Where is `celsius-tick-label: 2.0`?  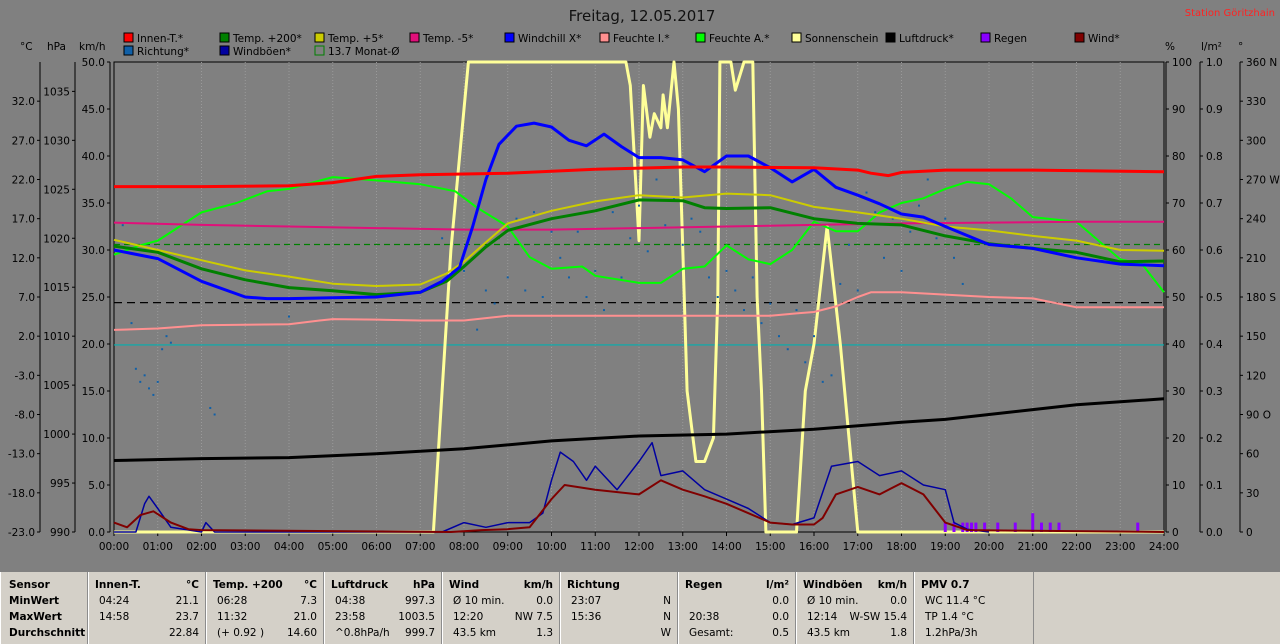
celsius-tick-label: 2.0 is located at coordinates (26, 337).